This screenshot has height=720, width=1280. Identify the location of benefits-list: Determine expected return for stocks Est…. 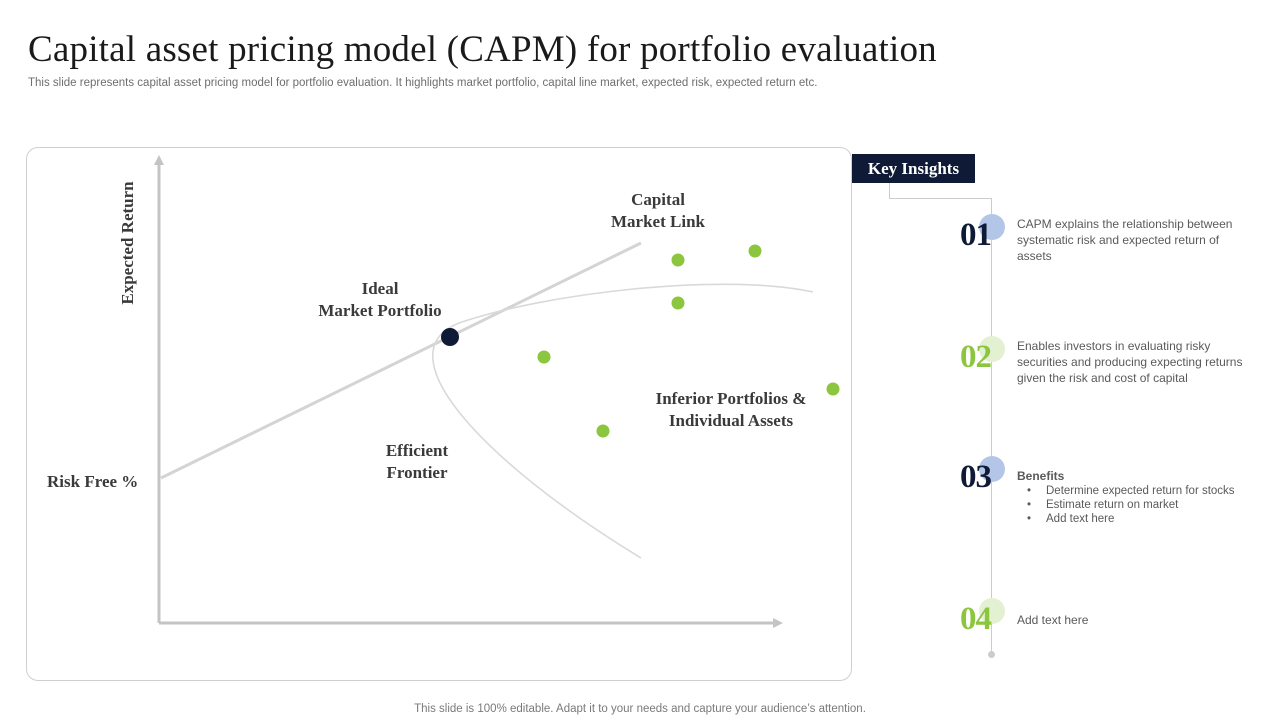
(1137, 505).